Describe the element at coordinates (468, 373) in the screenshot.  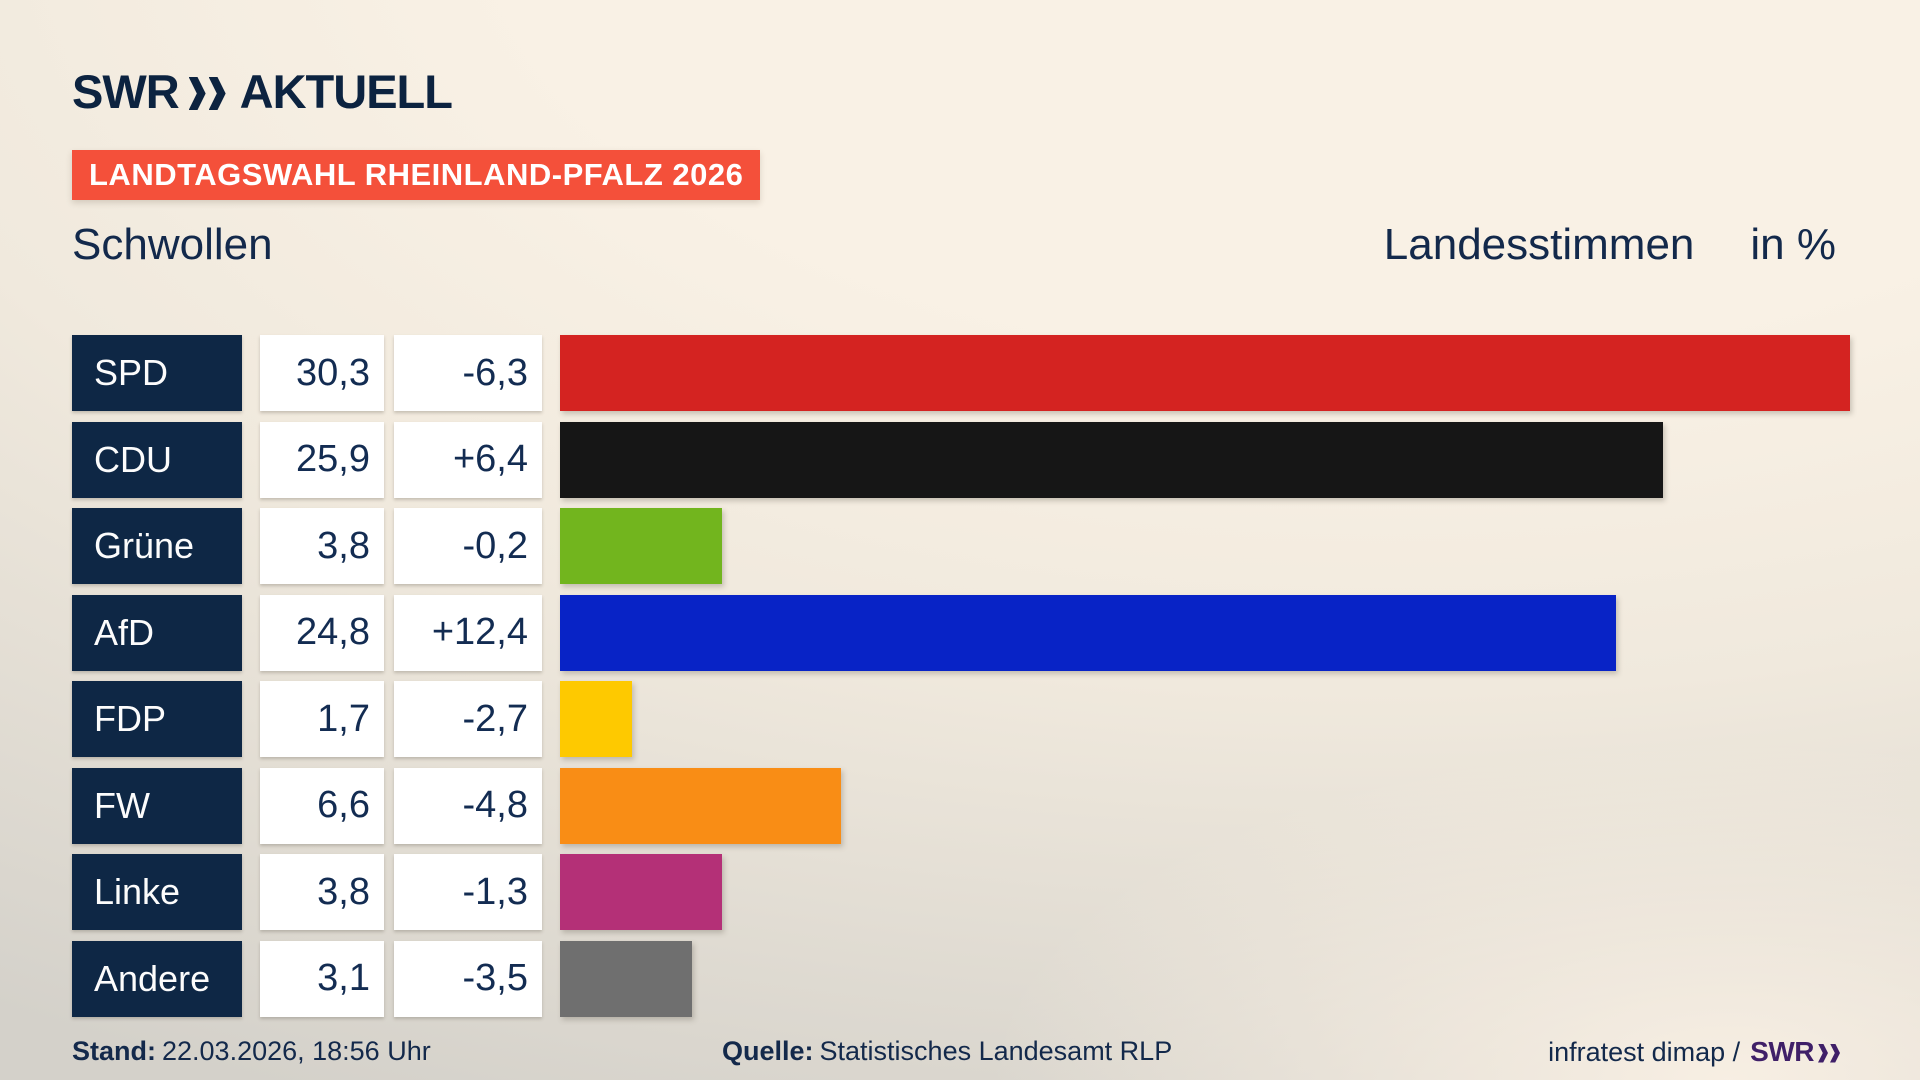
I see `change-value: -6,3` at that location.